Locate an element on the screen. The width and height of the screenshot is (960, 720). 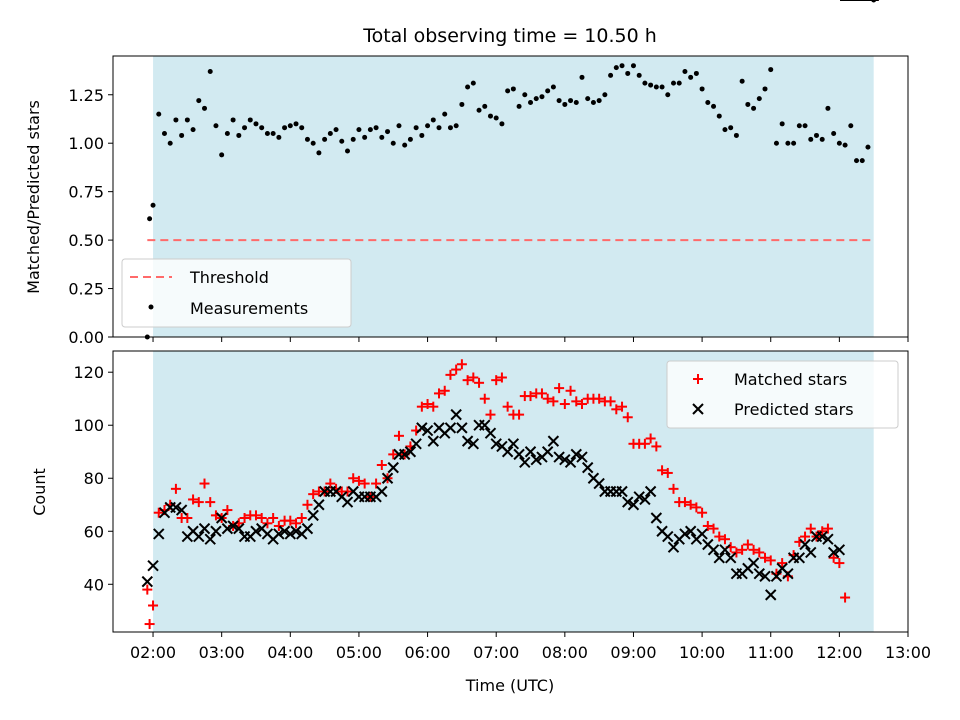
x-tick-label: 03:00 is located at coordinates (222, 652).